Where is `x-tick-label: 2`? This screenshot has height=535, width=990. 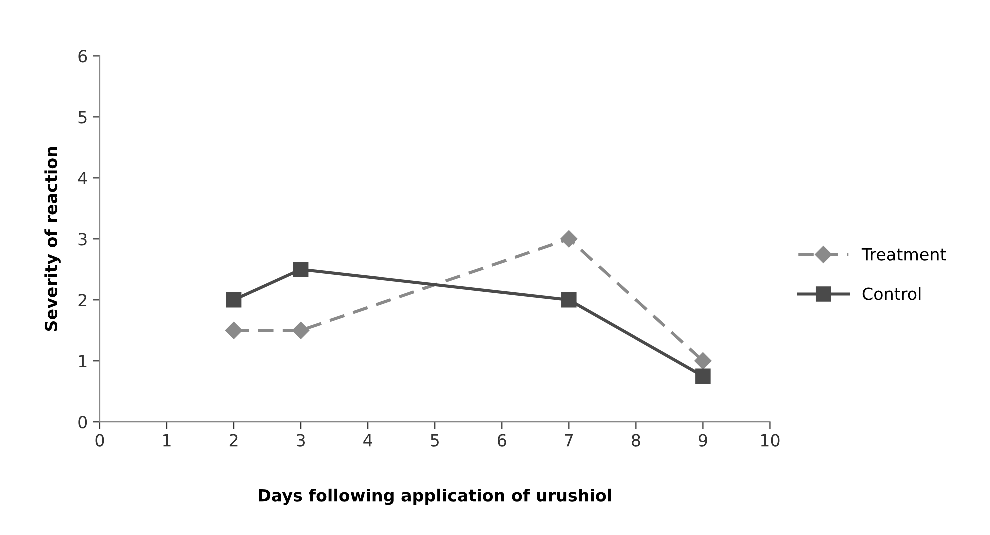
x-tick-label: 2 is located at coordinates (234, 440).